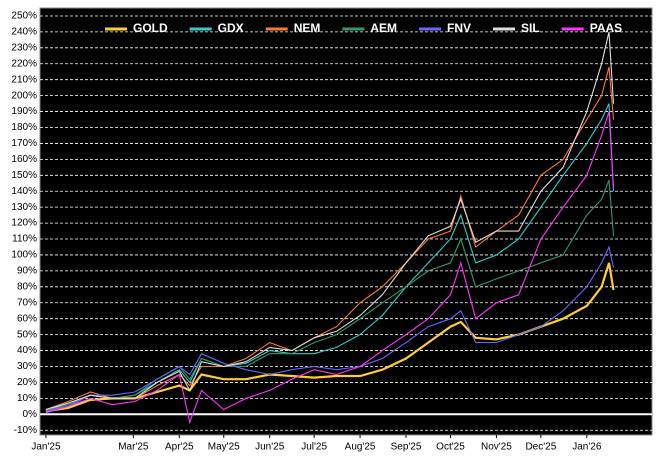 Image resolution: width=657 pixels, height=460 pixels. I want to click on x-tick-label: Jul'25, so click(314, 447).